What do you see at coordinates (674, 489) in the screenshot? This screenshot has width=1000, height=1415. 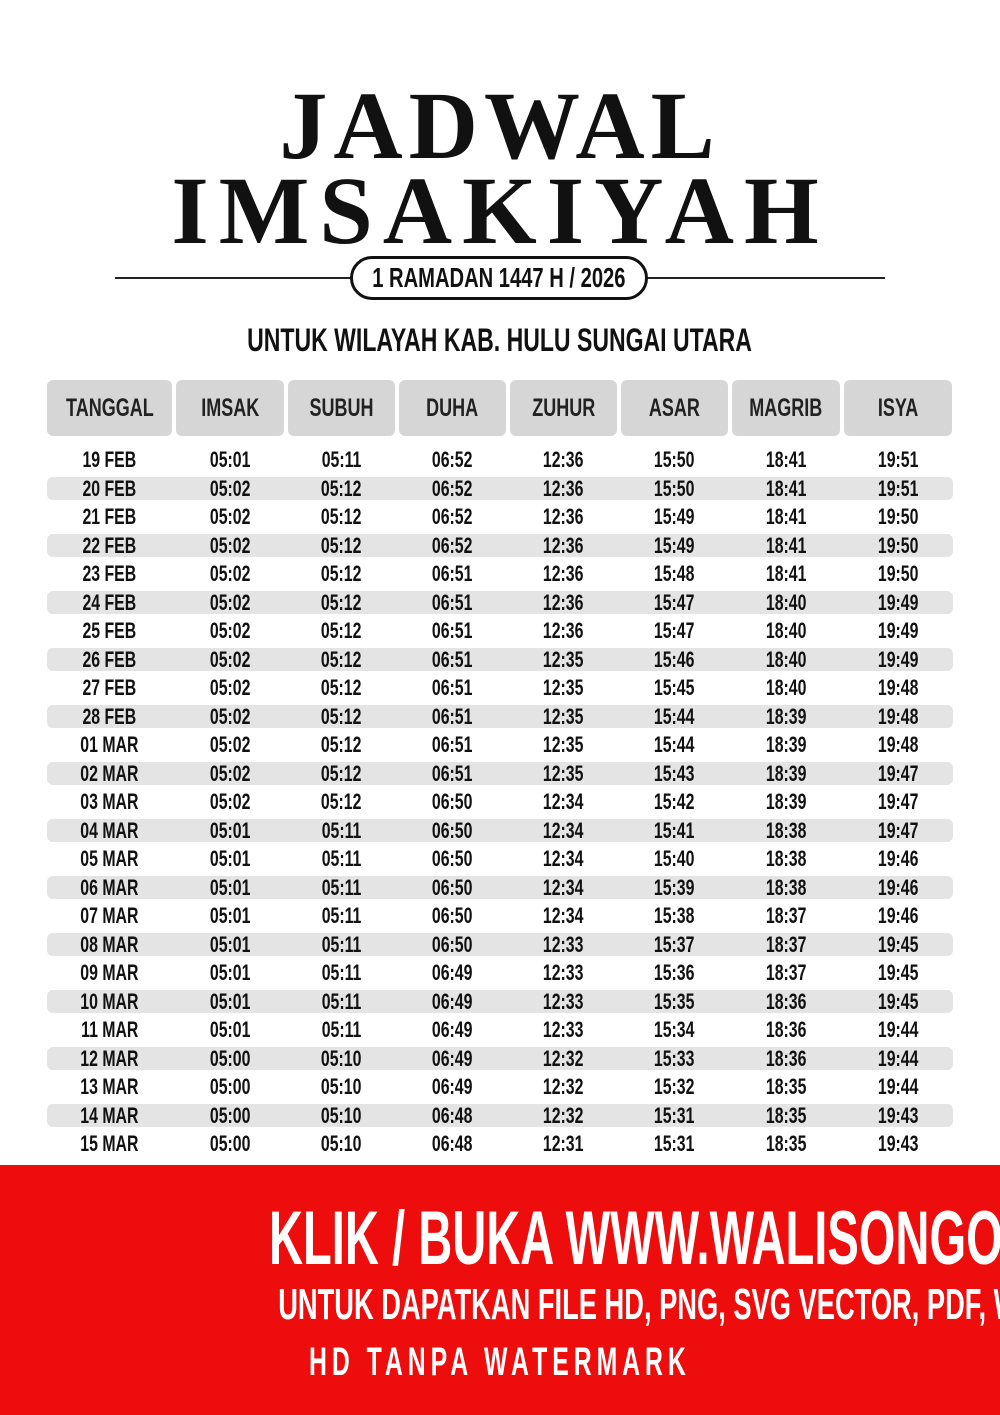 I see `cell: 15:50` at bounding box center [674, 489].